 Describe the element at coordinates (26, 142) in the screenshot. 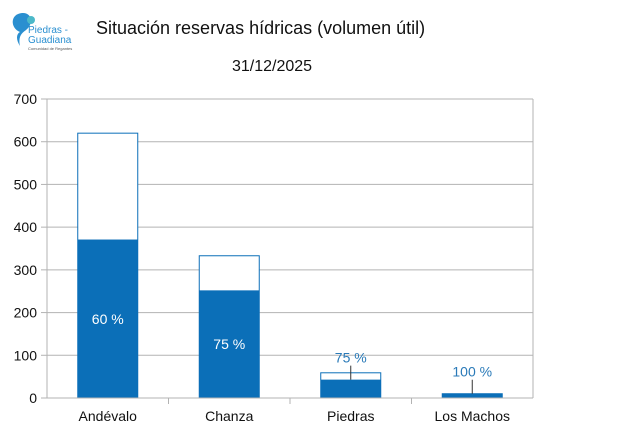

I see `y-tick-label: 600` at that location.